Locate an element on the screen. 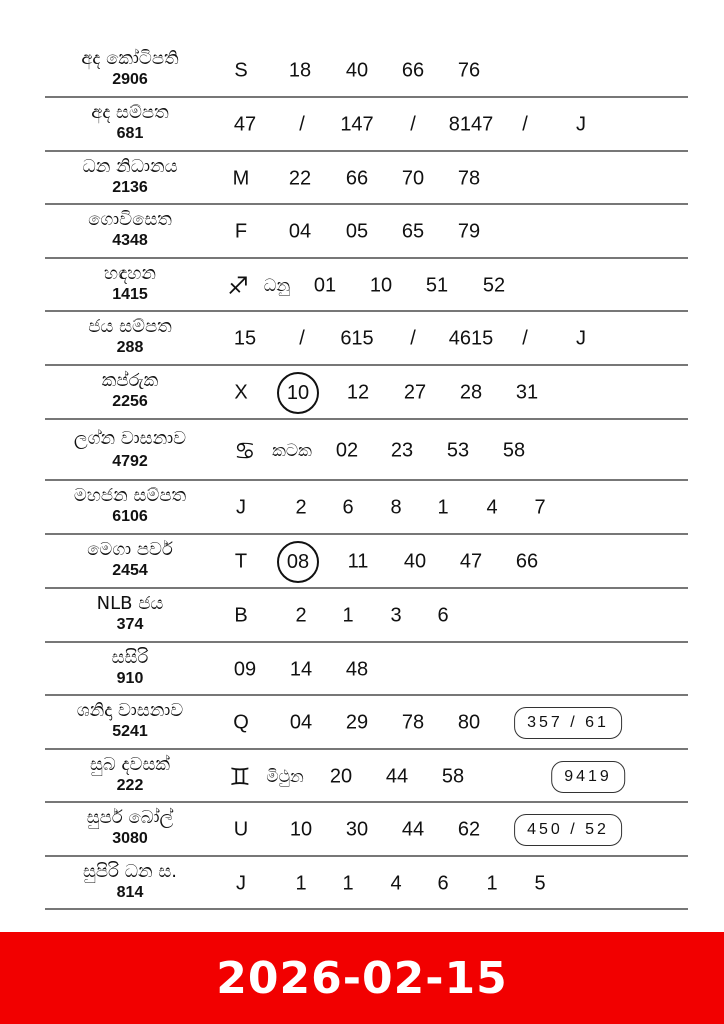  winning-value: 18 is located at coordinates (300, 70).